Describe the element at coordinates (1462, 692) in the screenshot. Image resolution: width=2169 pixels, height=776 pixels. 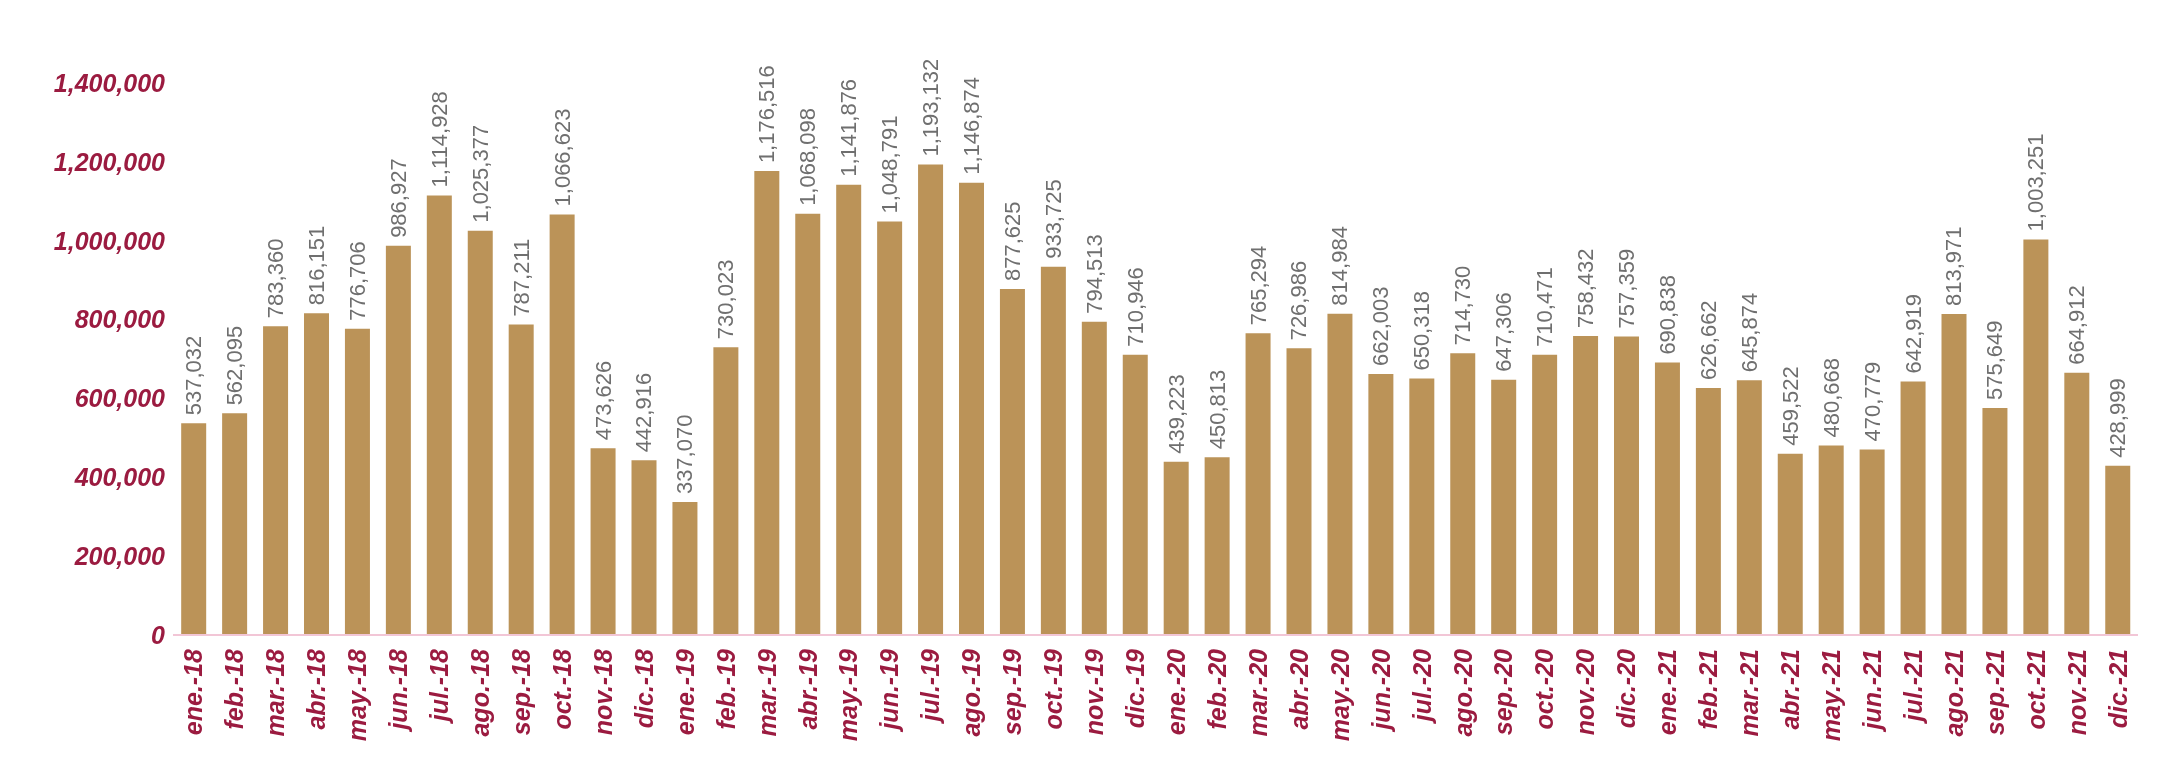
I see `x-tick-label: ago.-20` at that location.